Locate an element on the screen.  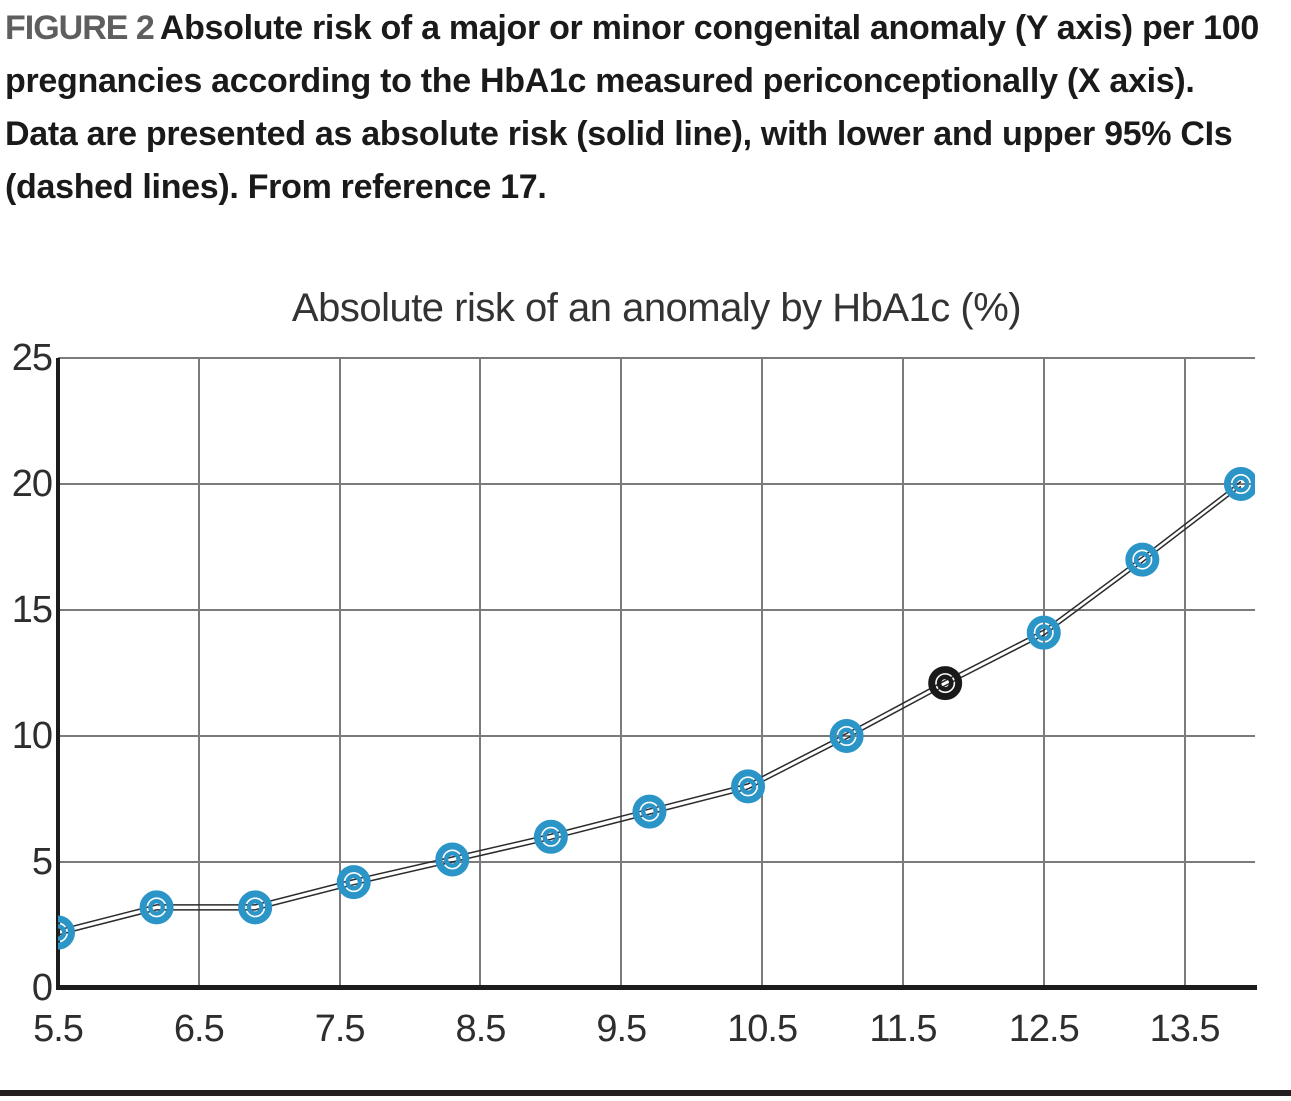
figure-label: FIGURE 2 is located at coordinates (80, 28).